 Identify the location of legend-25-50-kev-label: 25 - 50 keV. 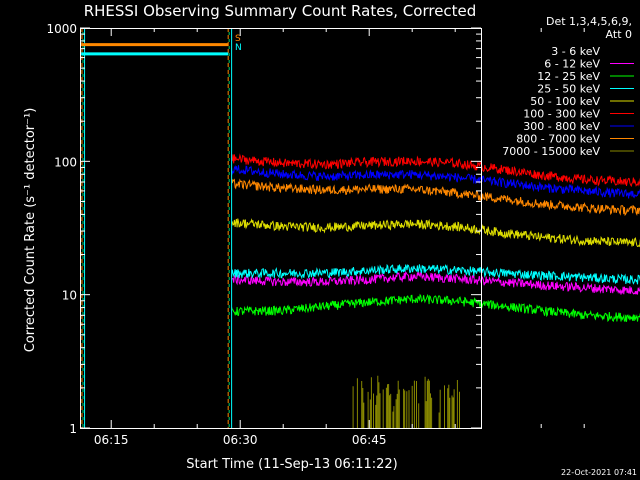
(568, 89).